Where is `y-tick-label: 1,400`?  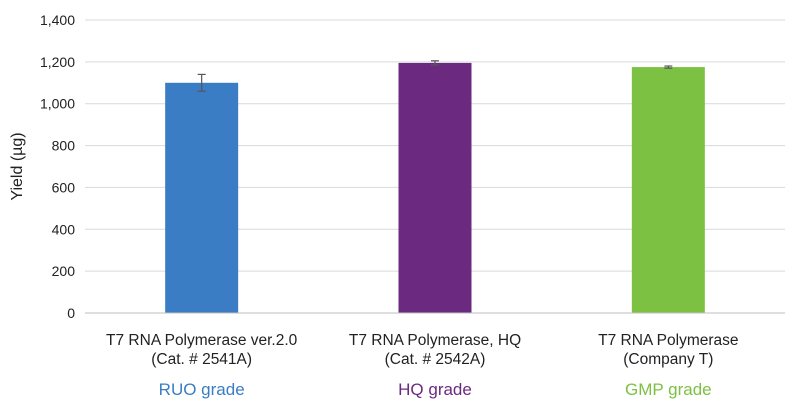 y-tick-label: 1,400 is located at coordinates (57, 20).